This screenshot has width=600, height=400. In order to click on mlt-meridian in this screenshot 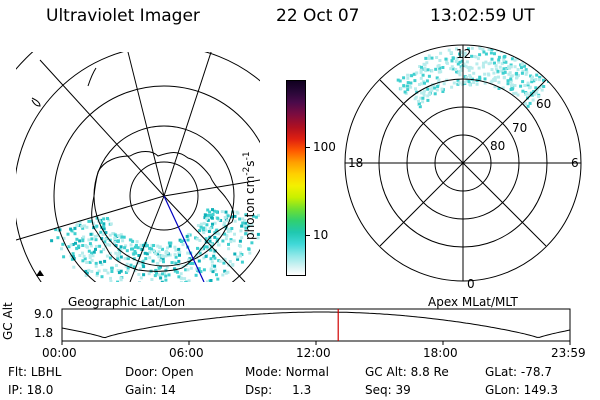, I will do `click(463, 163)`.